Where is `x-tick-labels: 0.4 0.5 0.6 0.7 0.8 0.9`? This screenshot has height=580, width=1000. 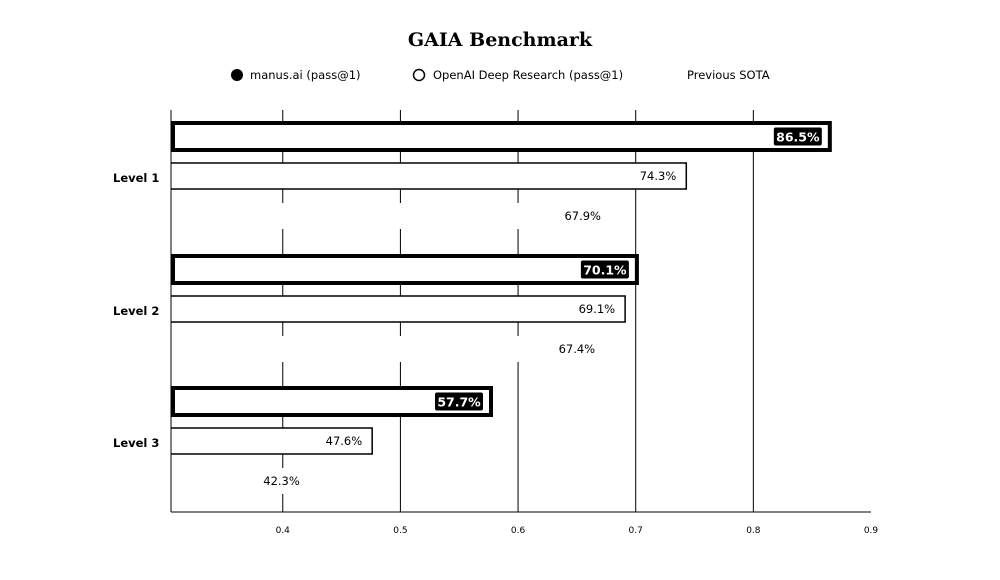
x-tick-labels: 0.4 0.5 0.6 0.7 0.8 0.9 is located at coordinates (577, 531).